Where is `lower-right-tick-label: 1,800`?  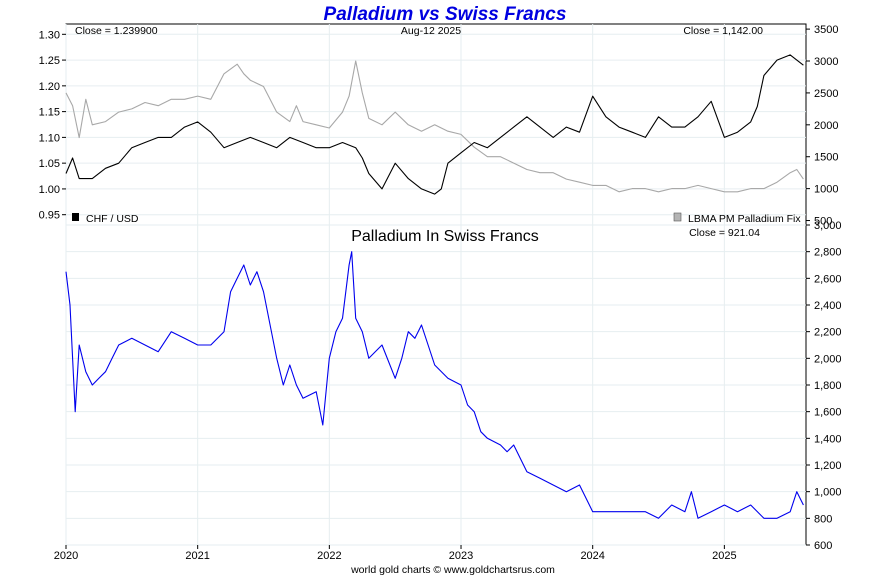
lower-right-tick-label: 1,800 is located at coordinates (828, 386).